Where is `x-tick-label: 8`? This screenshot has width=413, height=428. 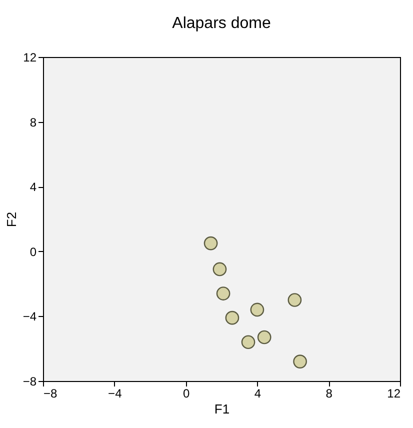
x-tick-label: 8 is located at coordinates (329, 393).